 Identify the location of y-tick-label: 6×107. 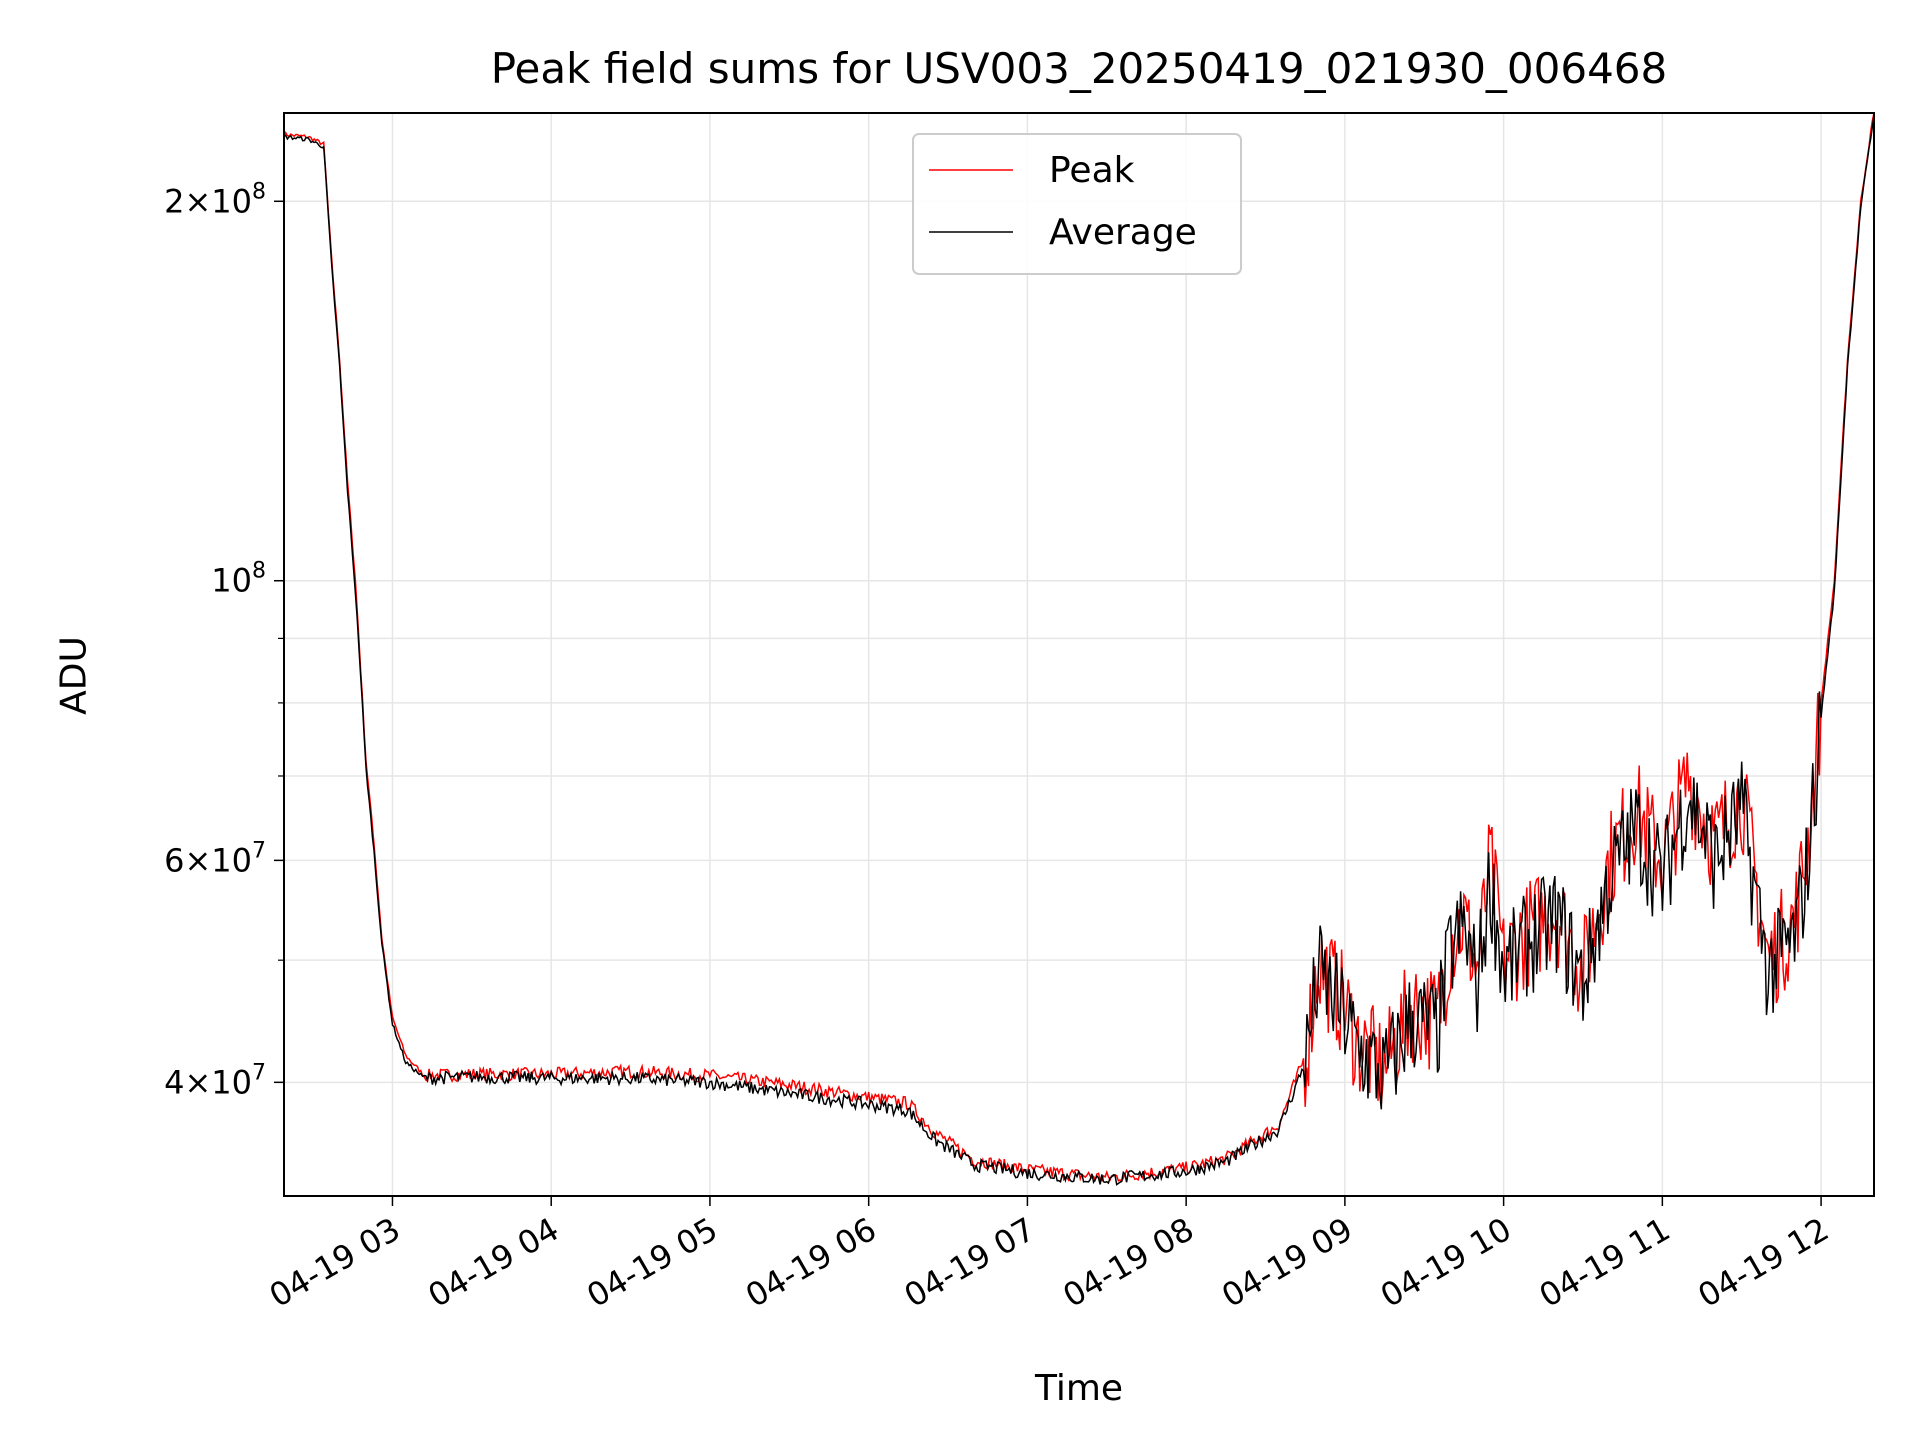
(215, 858).